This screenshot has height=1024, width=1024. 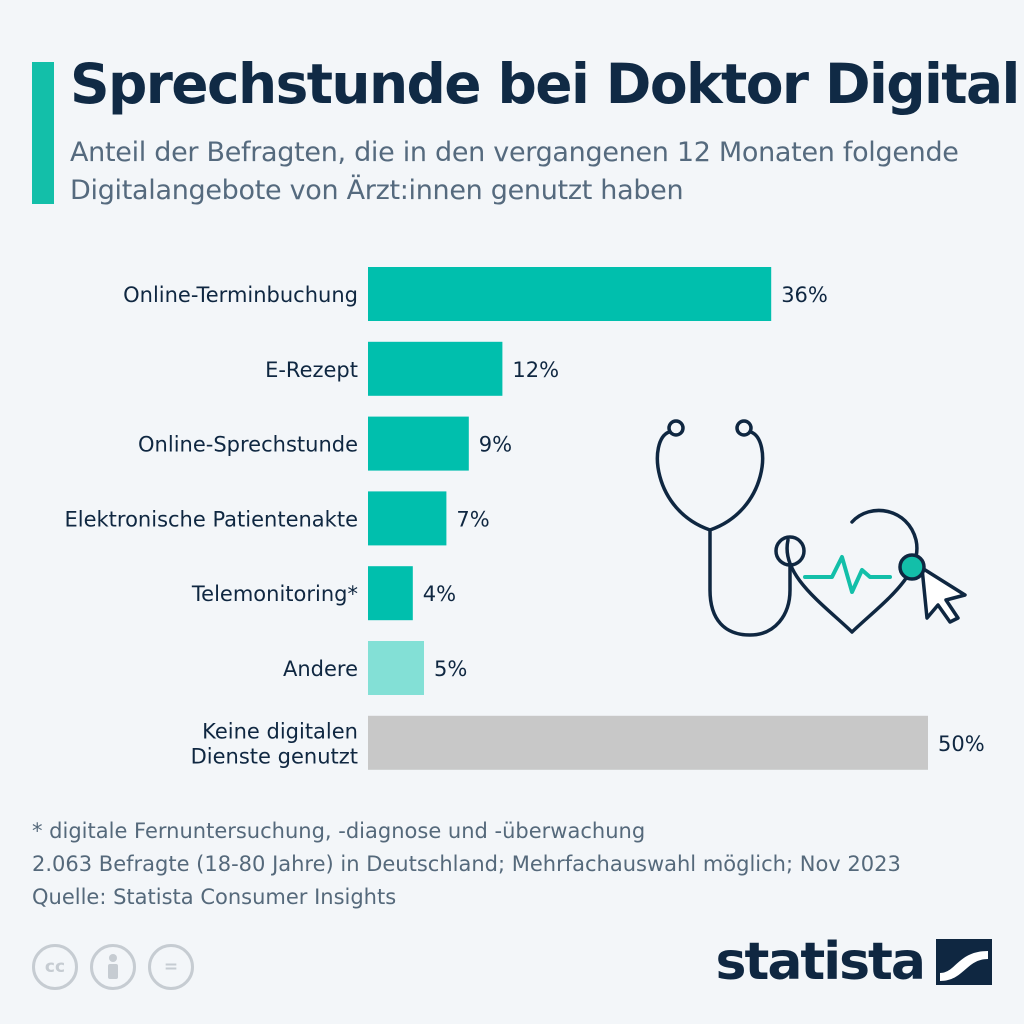 I want to click on no-derivatives-icon: =, so click(x=171, y=967).